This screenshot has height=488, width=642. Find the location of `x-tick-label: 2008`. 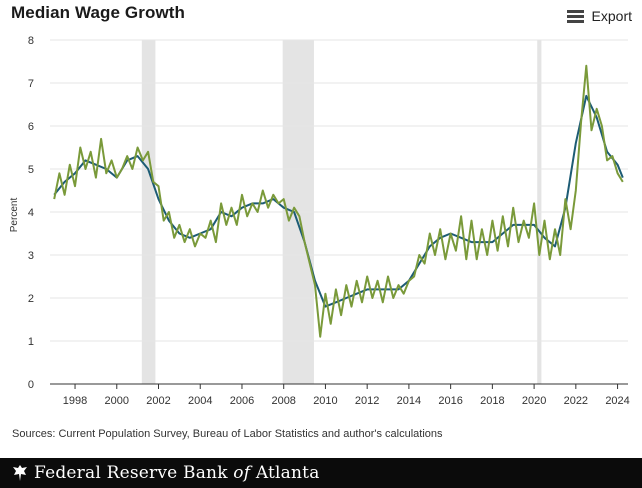

x-tick-label: 2008 is located at coordinates (283, 401).